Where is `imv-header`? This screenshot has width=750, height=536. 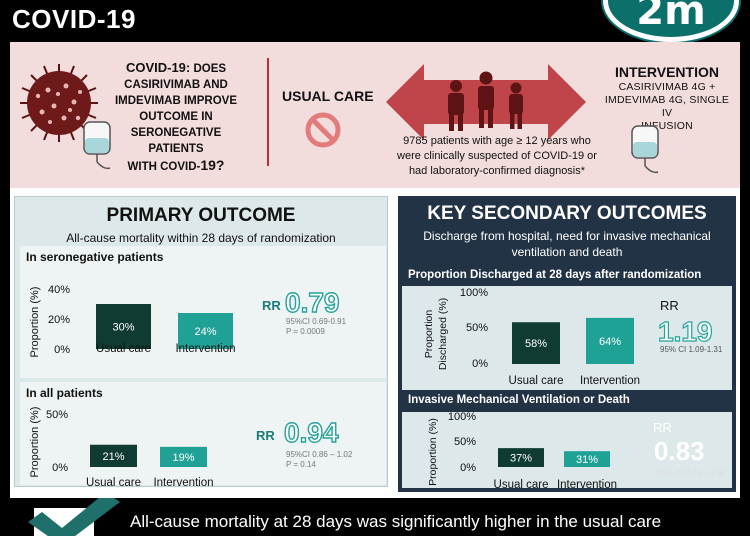
imv-header is located at coordinates (567, 402).